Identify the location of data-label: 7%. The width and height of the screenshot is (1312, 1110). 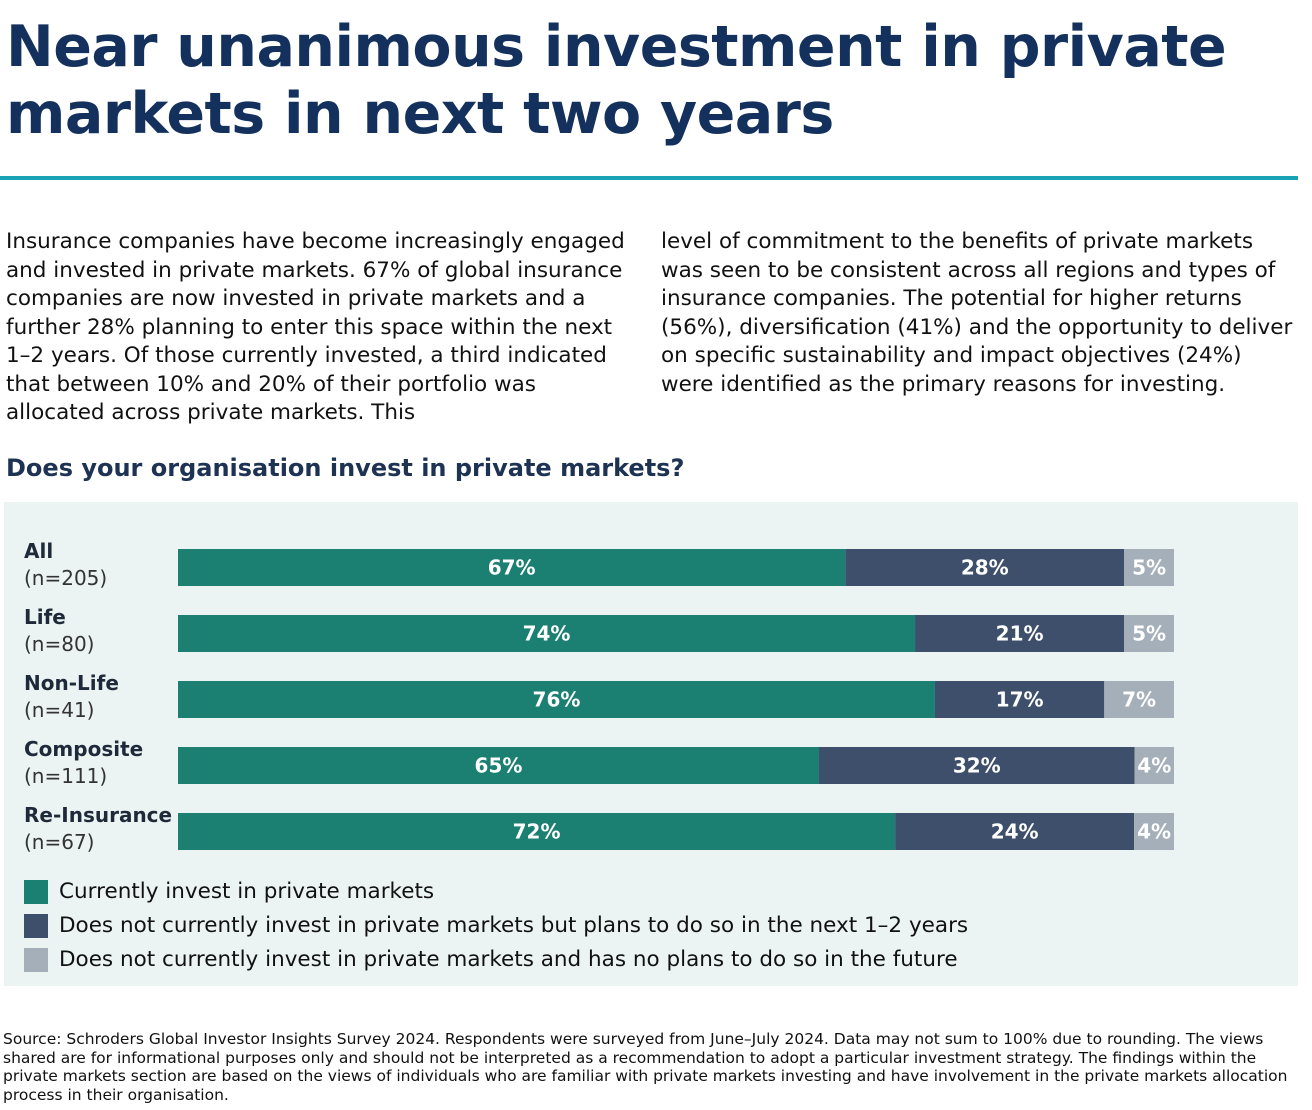
(1139, 700).